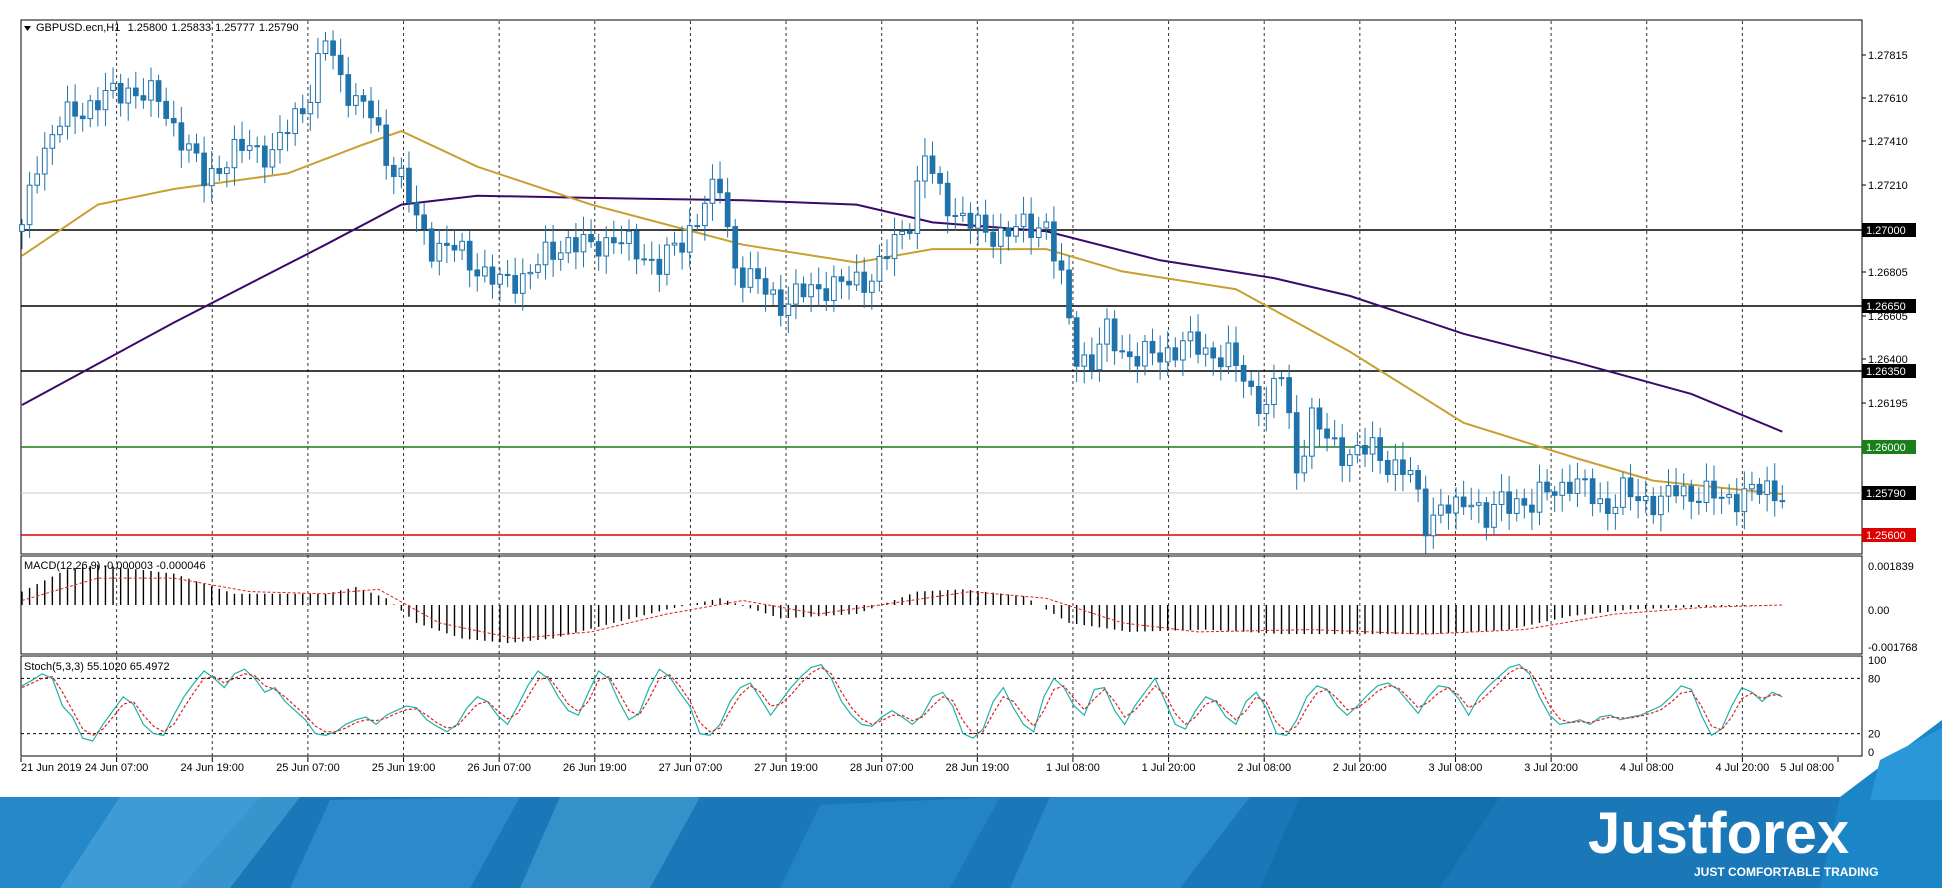 The height and width of the screenshot is (893, 1942). Describe the element at coordinates (1888, 186) in the screenshot. I see `price-tick-label: 1.27210` at that location.